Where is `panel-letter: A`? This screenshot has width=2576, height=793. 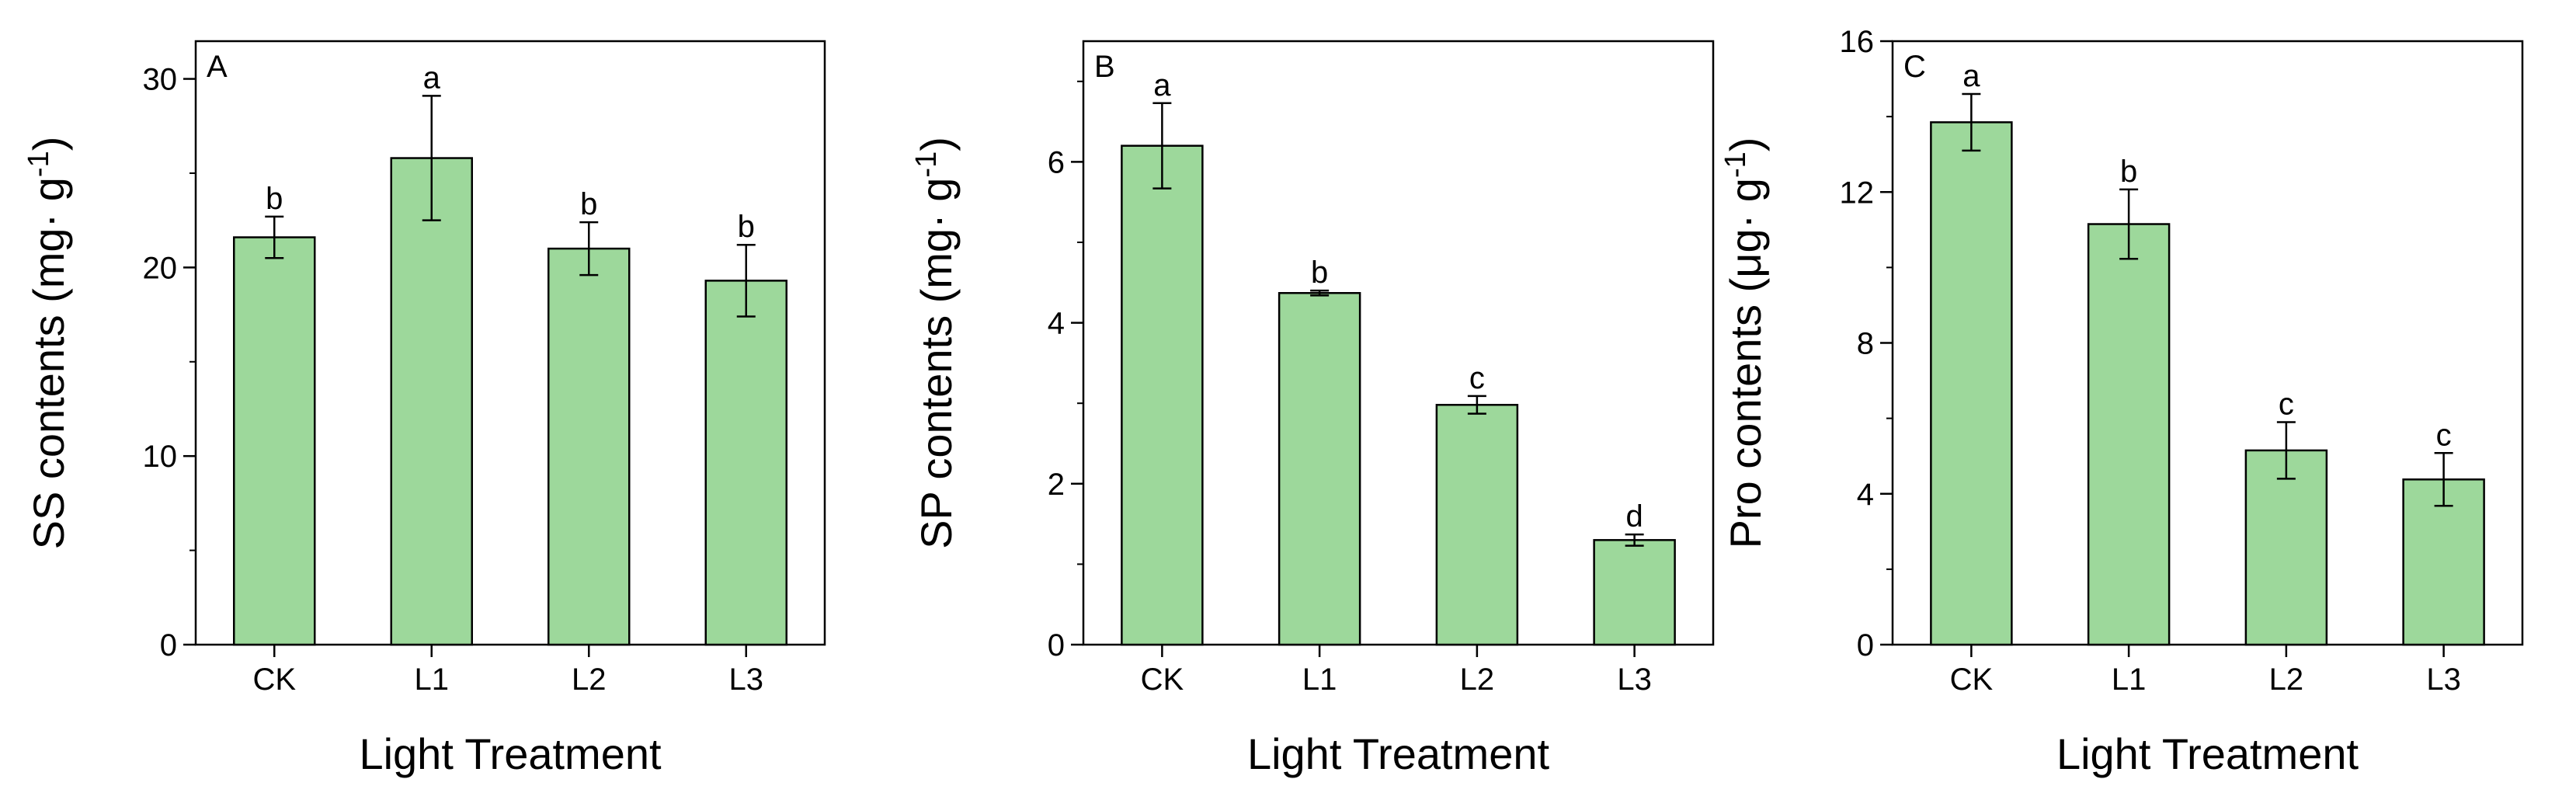
panel-letter: A is located at coordinates (217, 67).